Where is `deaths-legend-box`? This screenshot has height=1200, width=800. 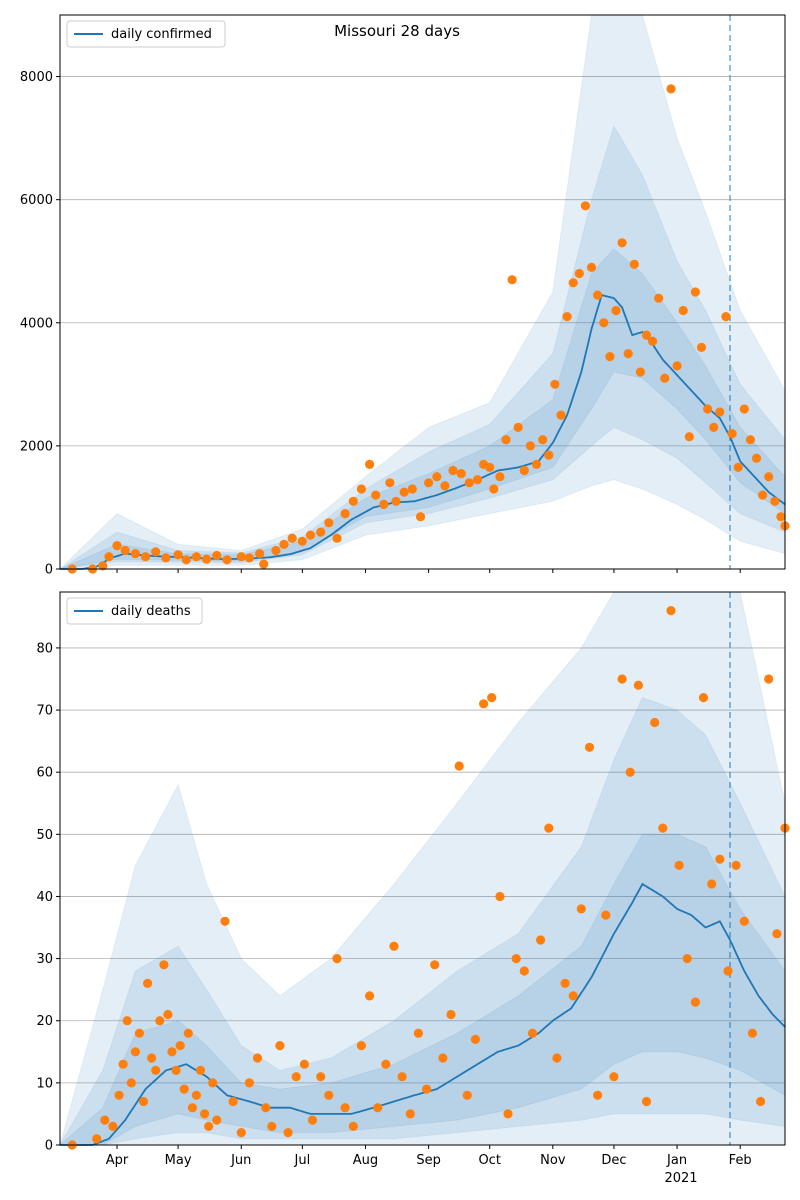 deaths-legend-box is located at coordinates (134, 611).